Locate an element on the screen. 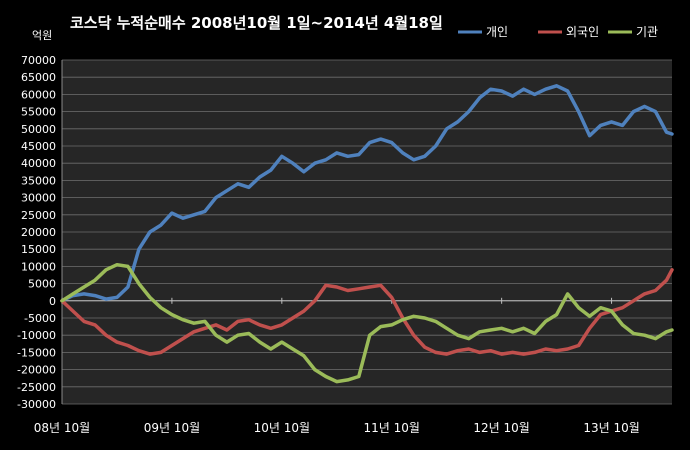  y-tick-label: 25000 is located at coordinates (38, 215).